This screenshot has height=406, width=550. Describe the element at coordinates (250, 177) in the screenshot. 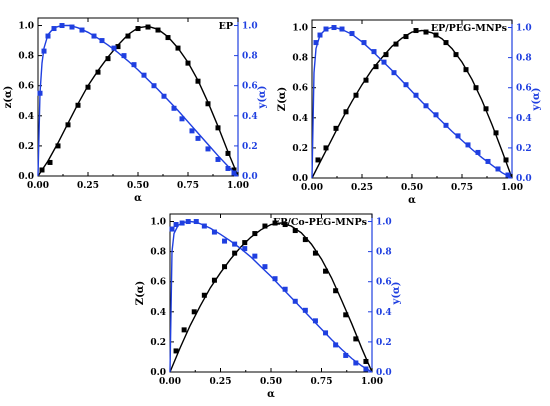

I see `y-right-tick-label: 0.0` at that location.